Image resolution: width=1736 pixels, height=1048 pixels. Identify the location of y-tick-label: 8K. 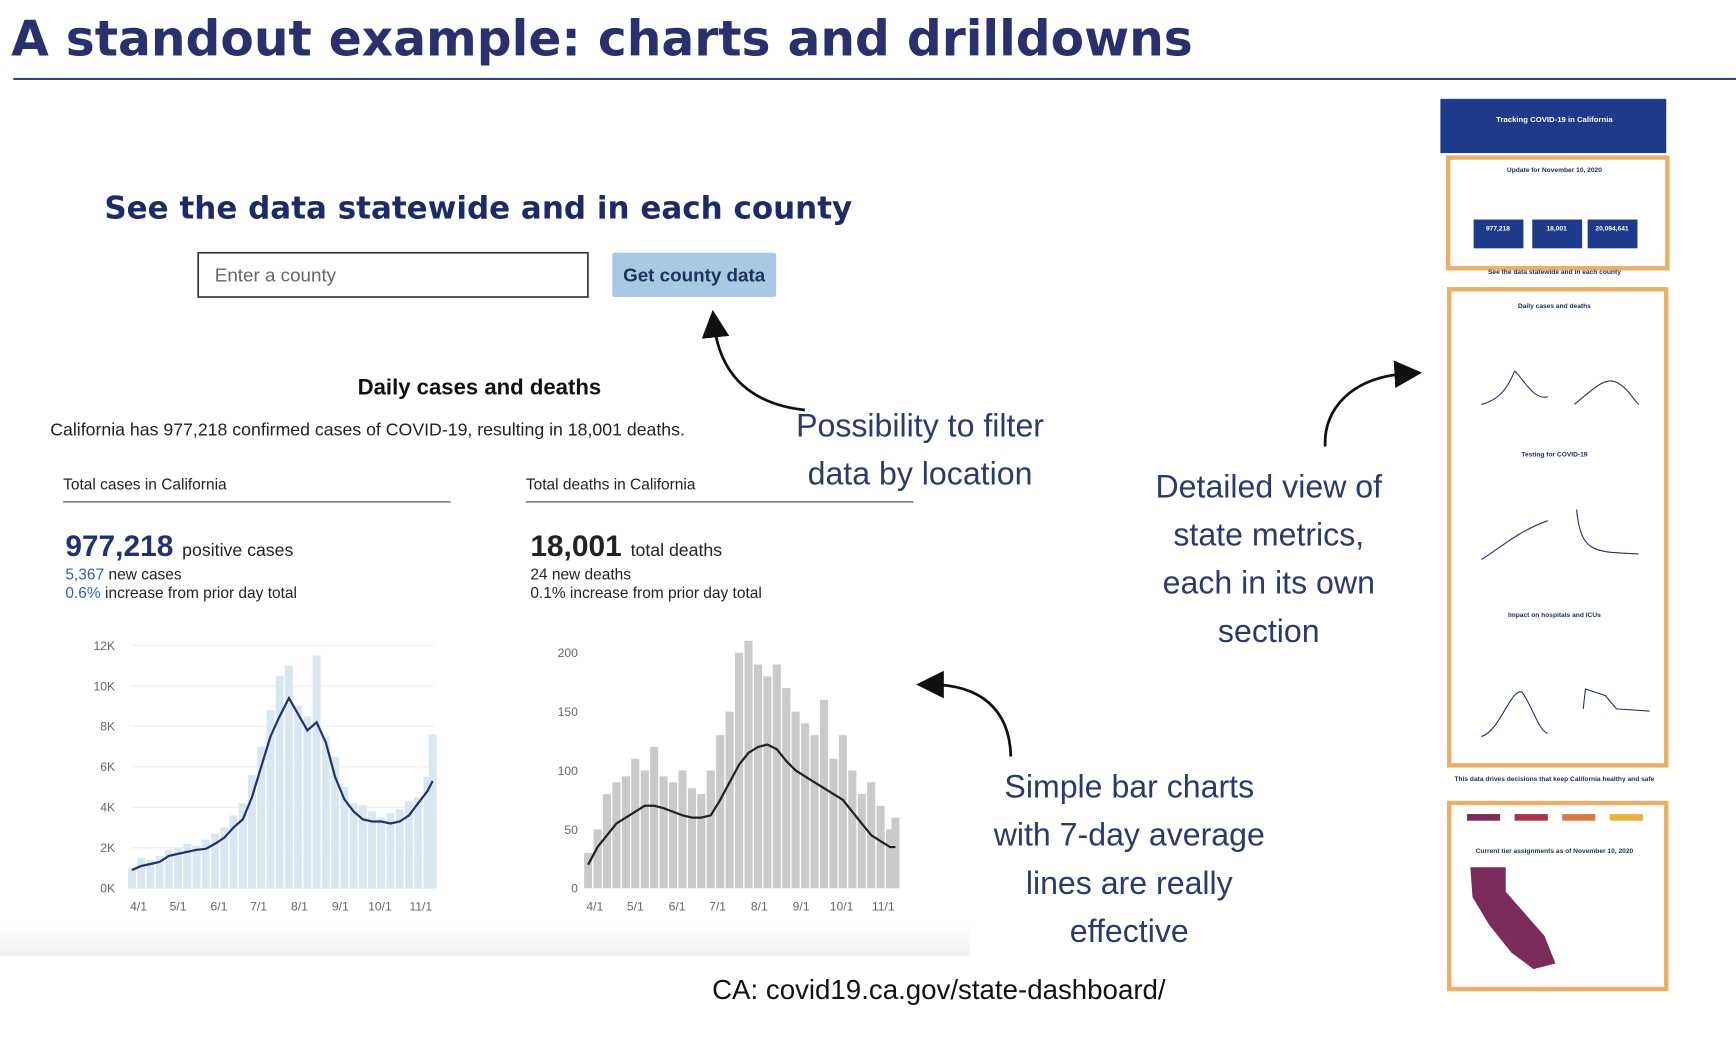
(107, 727).